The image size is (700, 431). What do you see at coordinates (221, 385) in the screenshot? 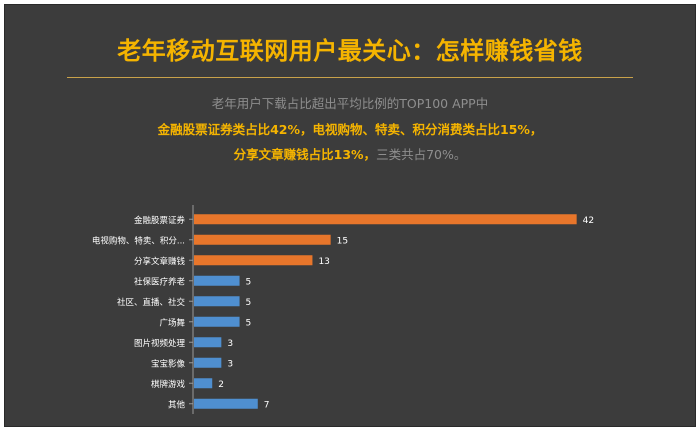
I see `data-label: 2` at bounding box center [221, 385].